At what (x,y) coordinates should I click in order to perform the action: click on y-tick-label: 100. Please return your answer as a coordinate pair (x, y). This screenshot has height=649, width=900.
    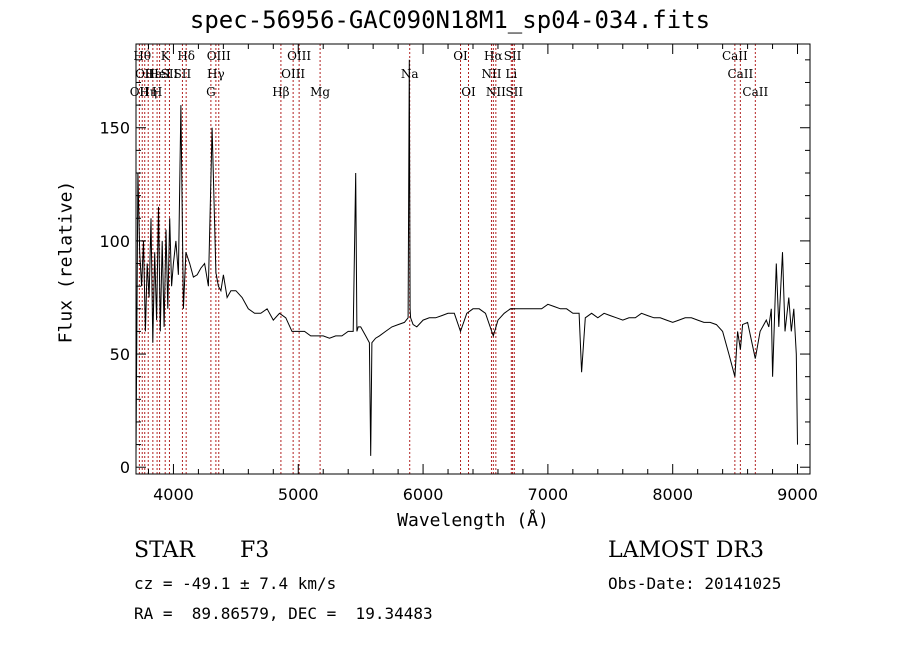
    Looking at the image, I should click on (114, 241).